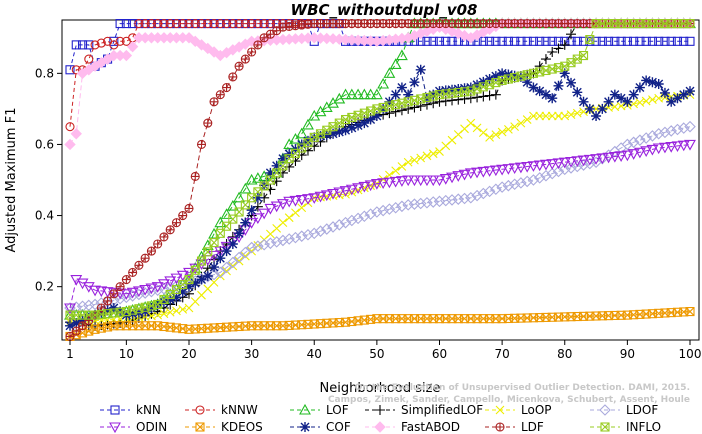 This screenshot has height=434, width=702. Describe the element at coordinates (314, 354) in the screenshot. I see `x-tick-label: 40` at that location.